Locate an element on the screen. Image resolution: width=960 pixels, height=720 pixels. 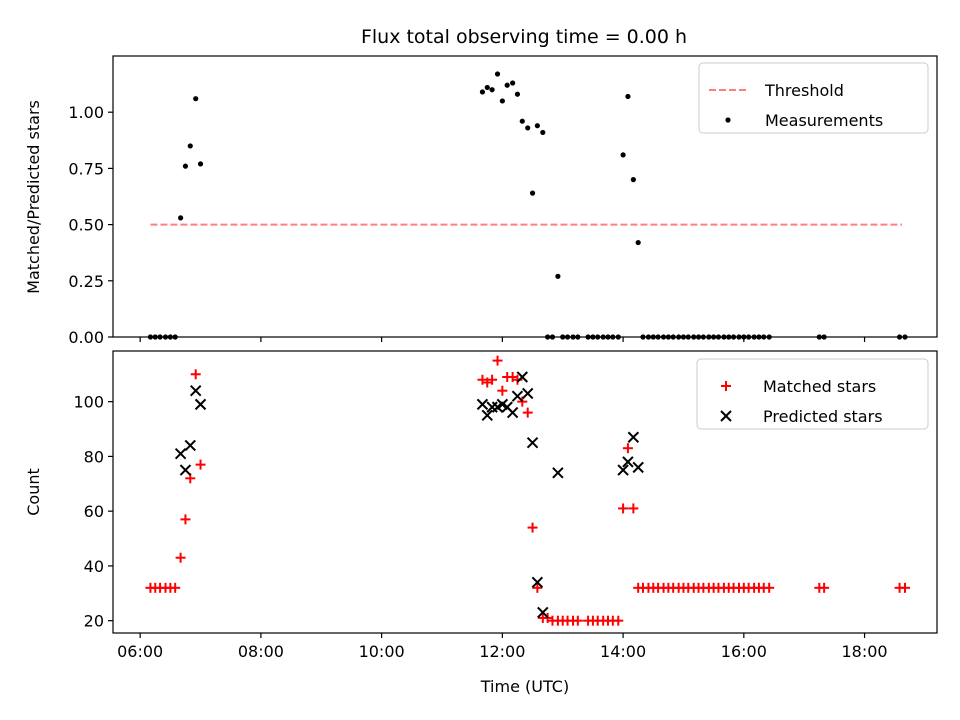
x-axis-label: Time (UTC) is located at coordinates (524, 686).